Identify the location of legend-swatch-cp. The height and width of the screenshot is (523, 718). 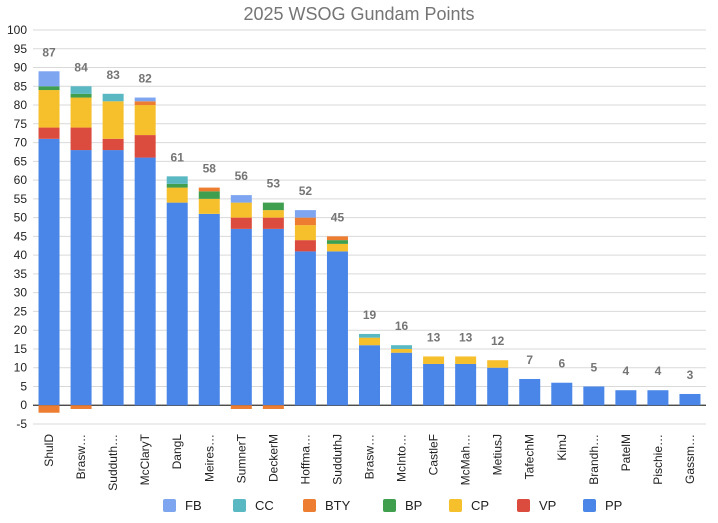
(455, 505).